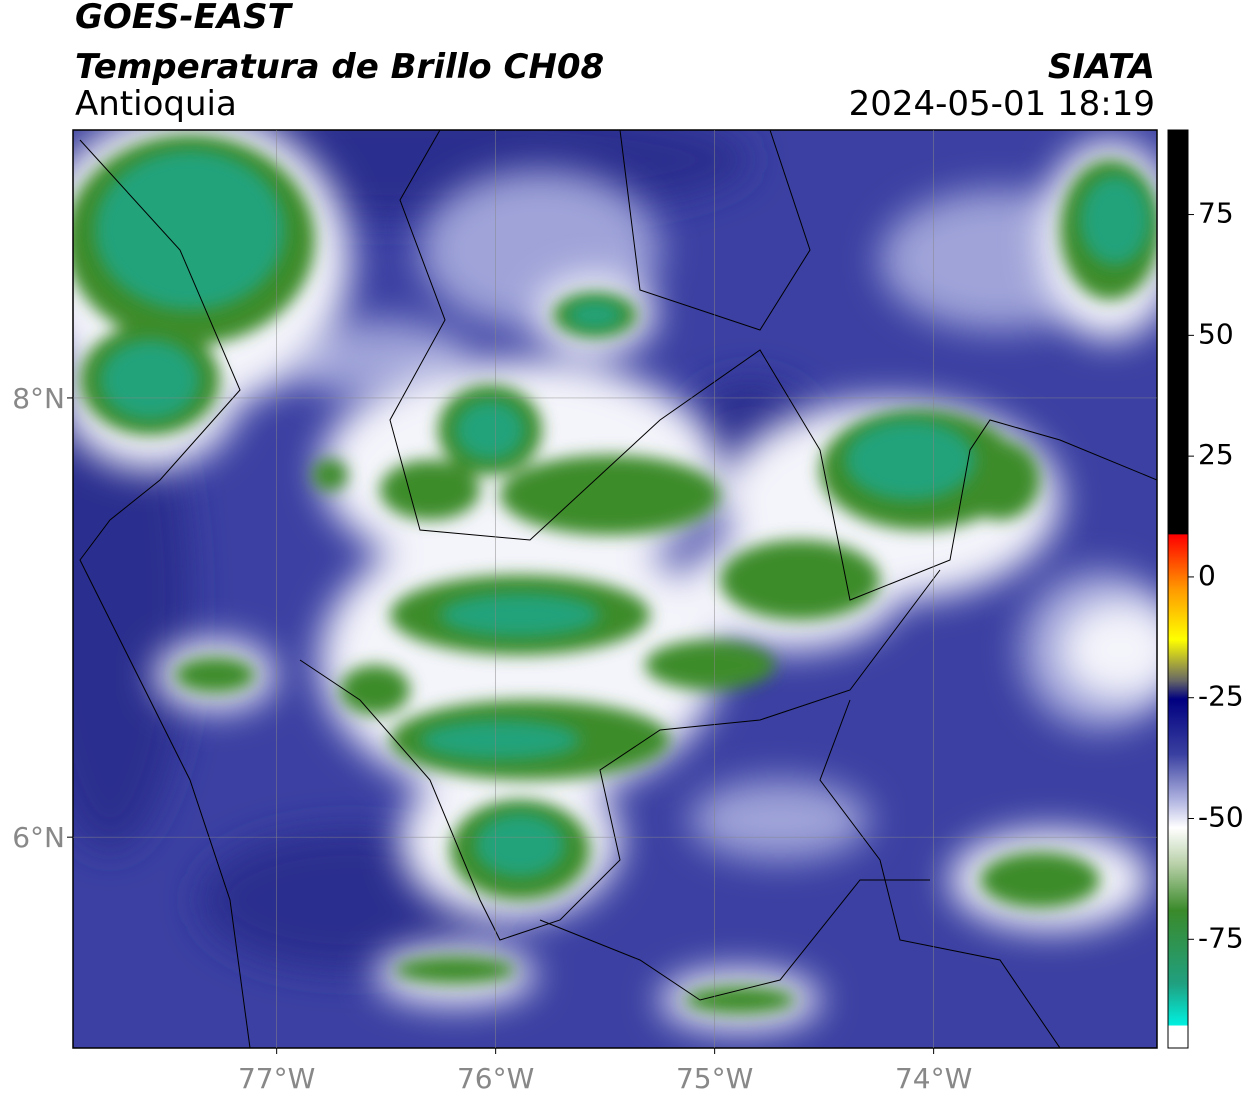  Describe the element at coordinates (1178, 589) in the screenshot. I see `colorbar` at that location.